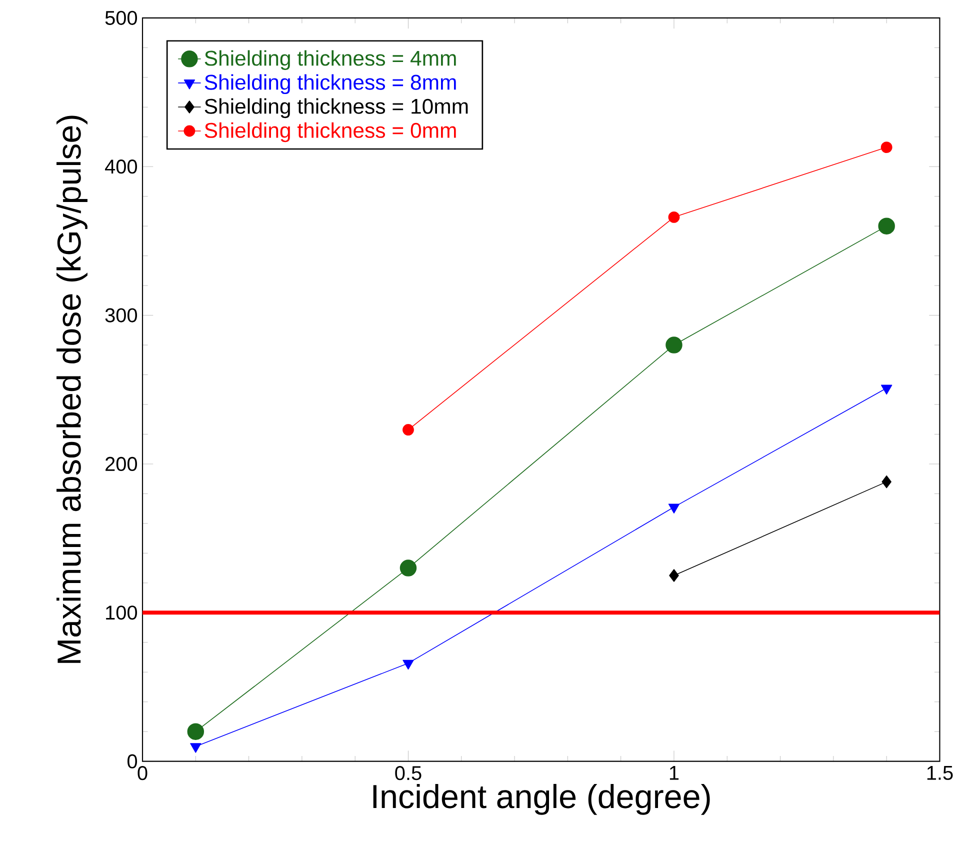  What do you see at coordinates (330, 60) in the screenshot?
I see `legend-label: Shielding thickness = 4mm` at bounding box center [330, 60].